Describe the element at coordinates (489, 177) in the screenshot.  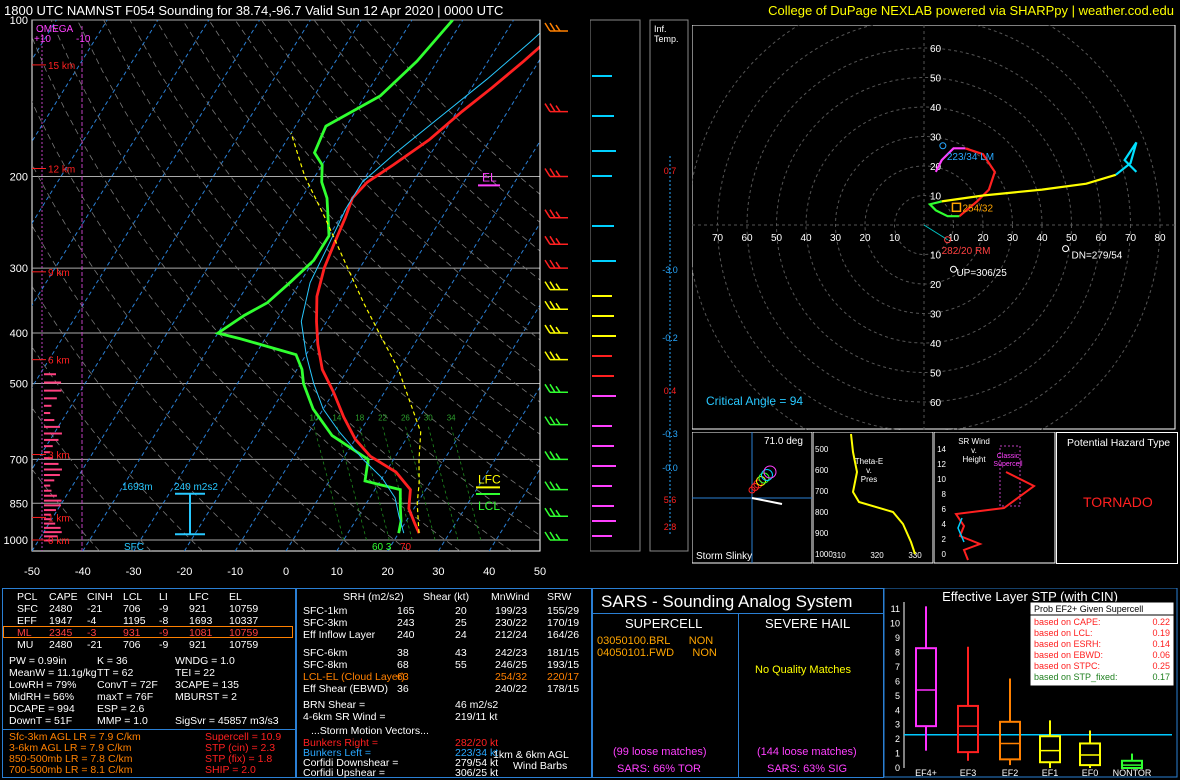
I see `el-label: EL` at that location.